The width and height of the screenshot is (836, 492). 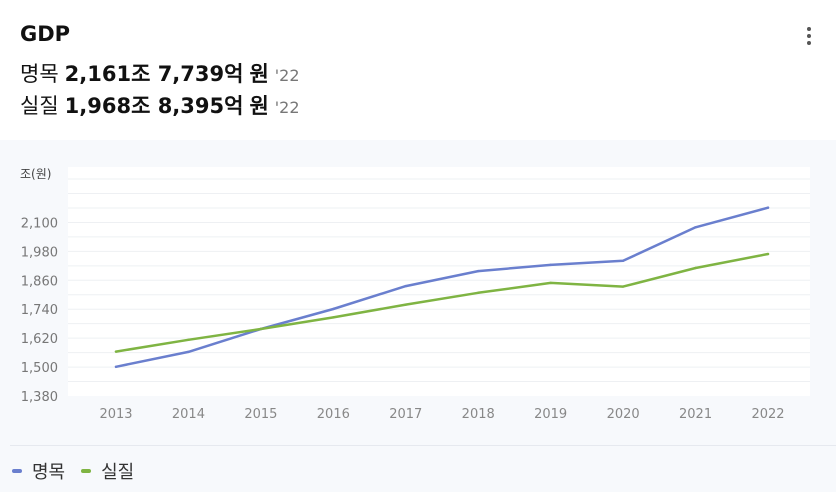 I want to click on y-tick-label: 1,740, so click(x=39, y=310).